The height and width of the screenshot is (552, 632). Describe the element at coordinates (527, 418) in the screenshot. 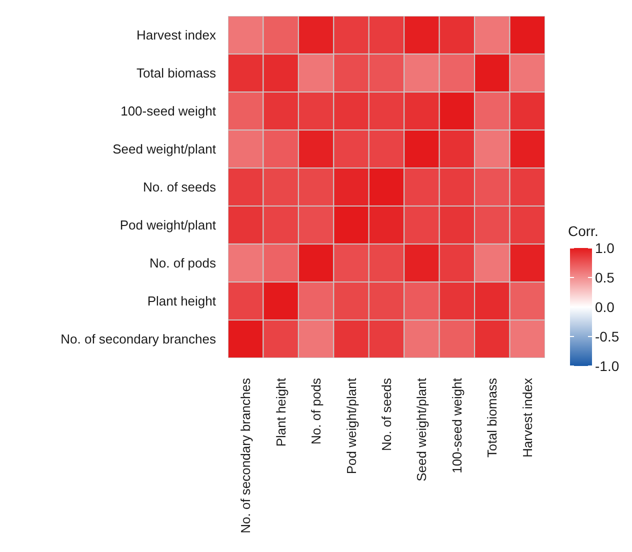

I see `x-tick-label: Harvest index` at that location.